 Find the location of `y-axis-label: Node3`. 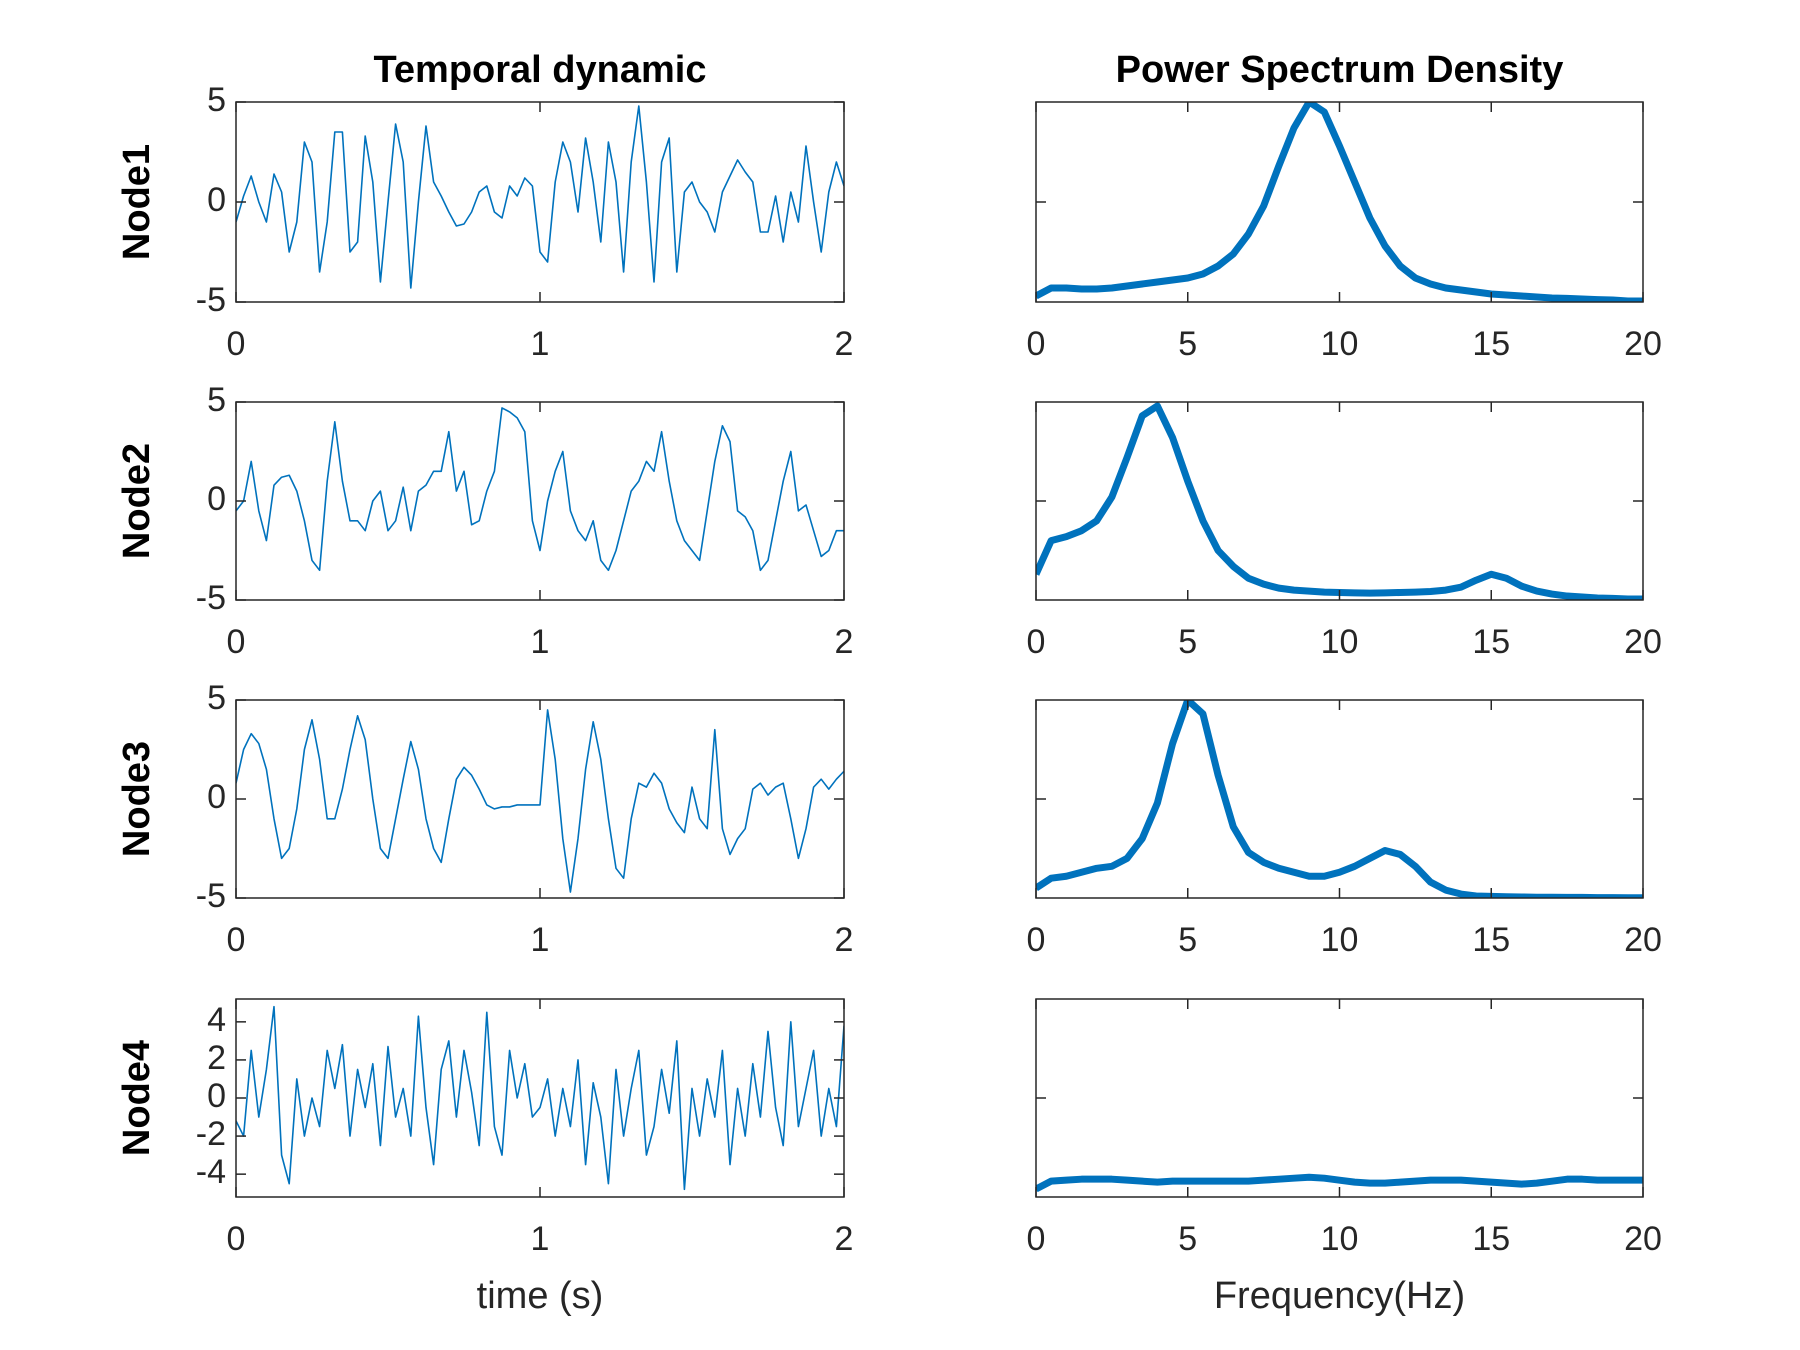

y-axis-label: Node3 is located at coordinates (137, 799).